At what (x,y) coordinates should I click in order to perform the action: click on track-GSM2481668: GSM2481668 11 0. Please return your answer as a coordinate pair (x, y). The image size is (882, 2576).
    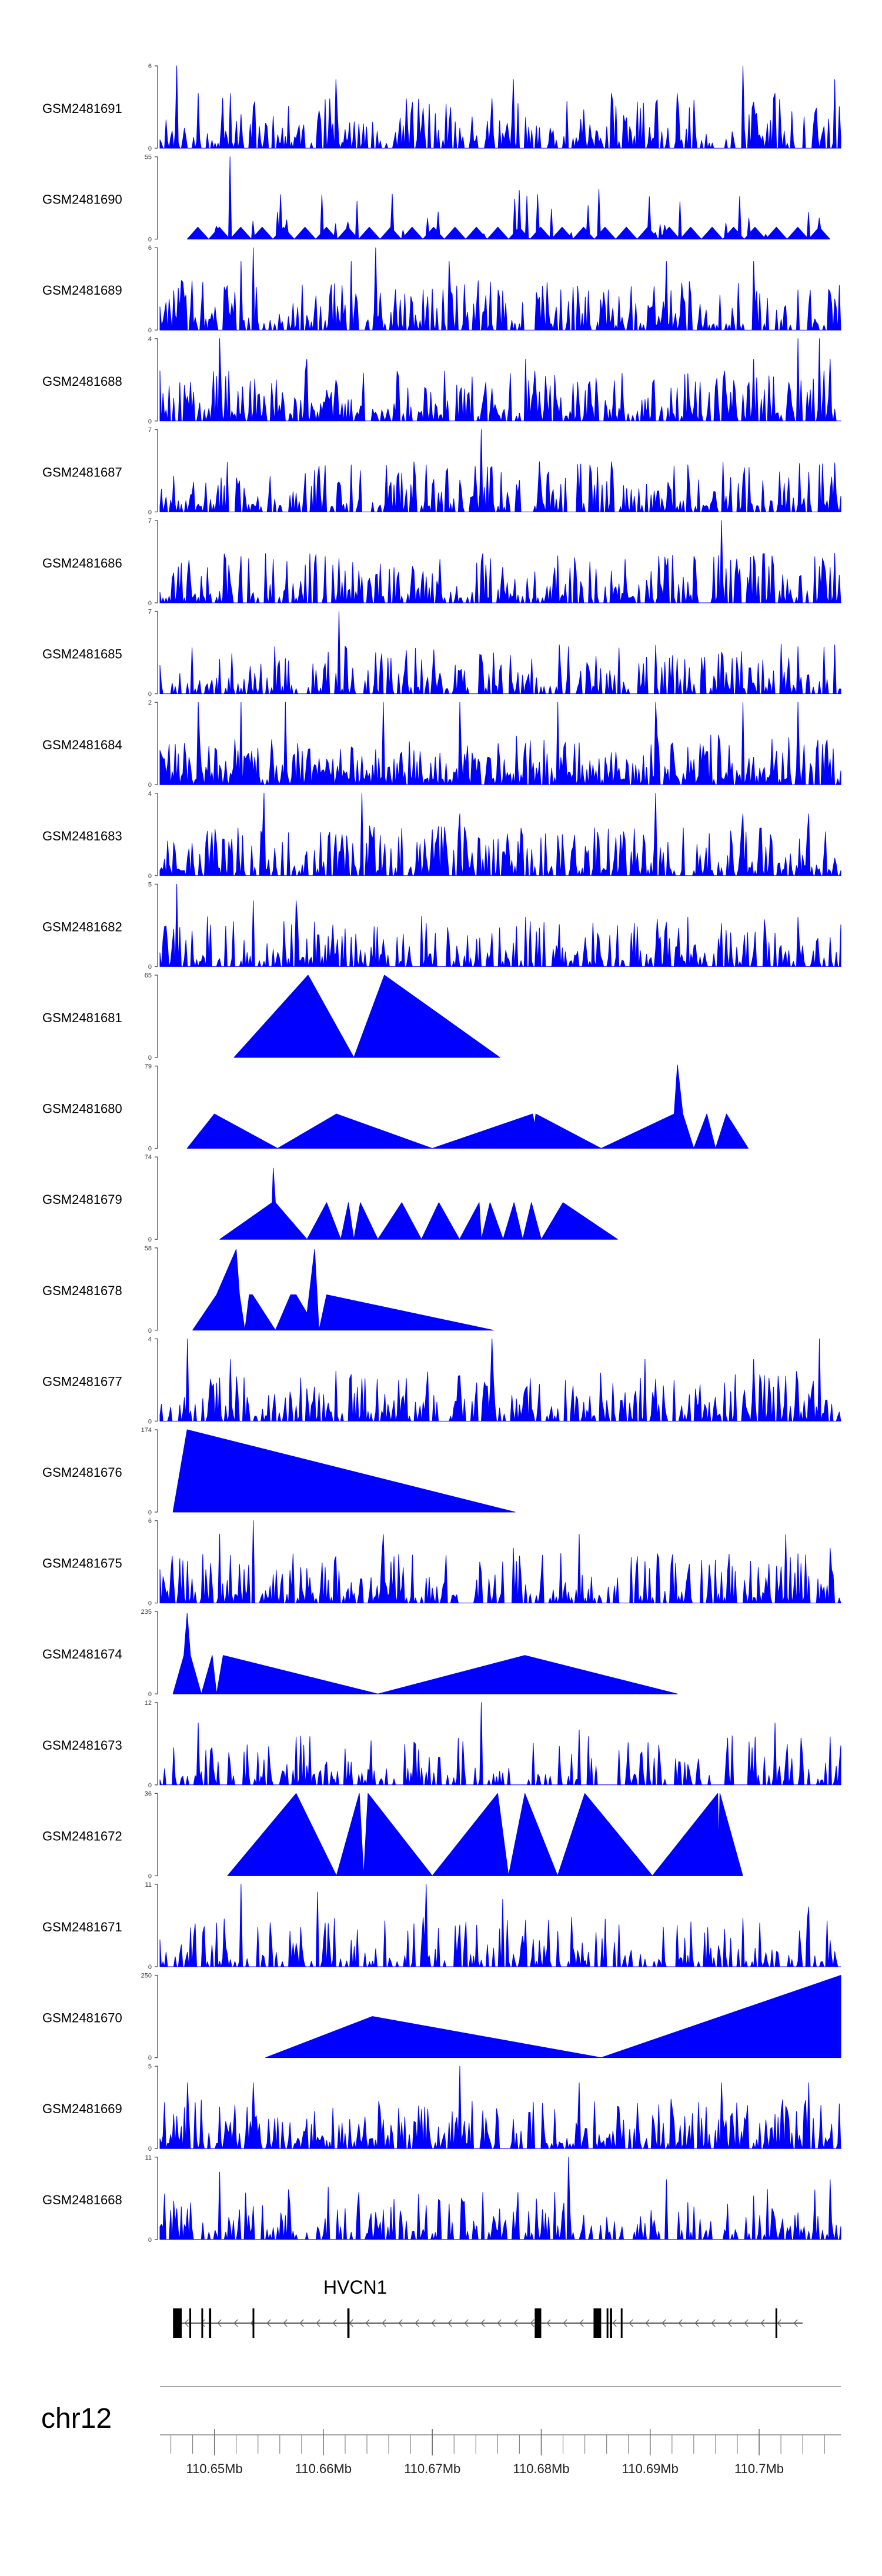
    Looking at the image, I should click on (441, 2199).